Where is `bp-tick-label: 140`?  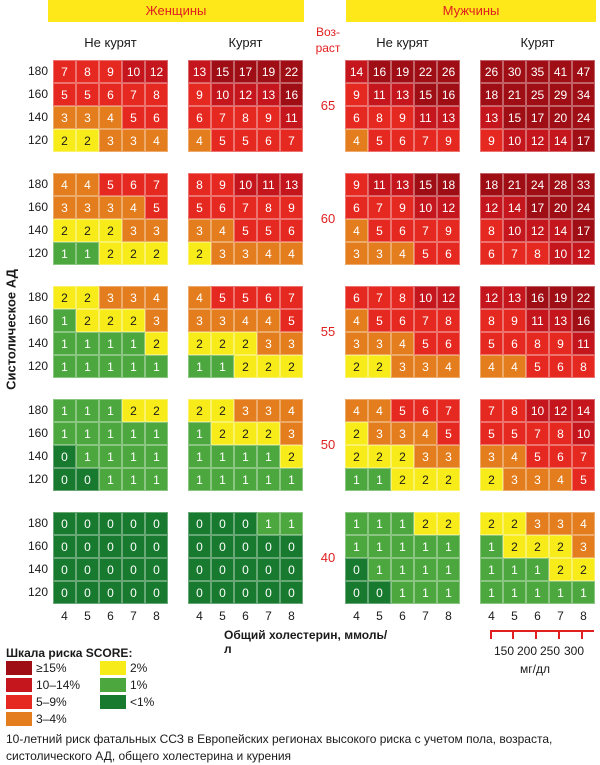
bp-tick-label: 140 is located at coordinates (37, 343).